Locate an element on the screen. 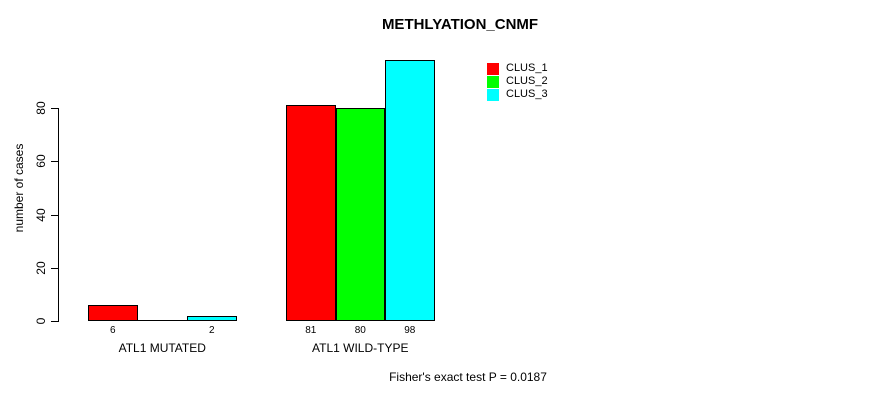  legend-item-clus-2: CLUS_2 is located at coordinates (517, 81).